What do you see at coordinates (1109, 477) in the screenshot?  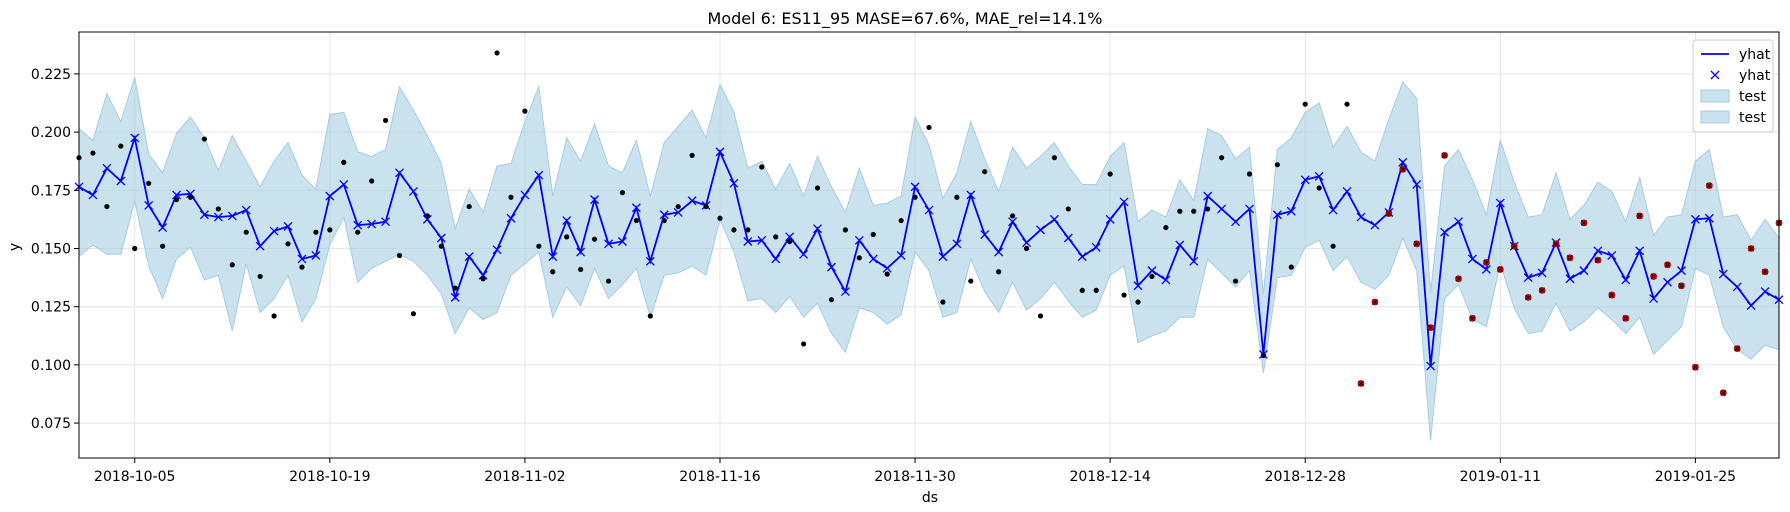 I see `x-tick-label: 2018-12-14` at bounding box center [1109, 477].